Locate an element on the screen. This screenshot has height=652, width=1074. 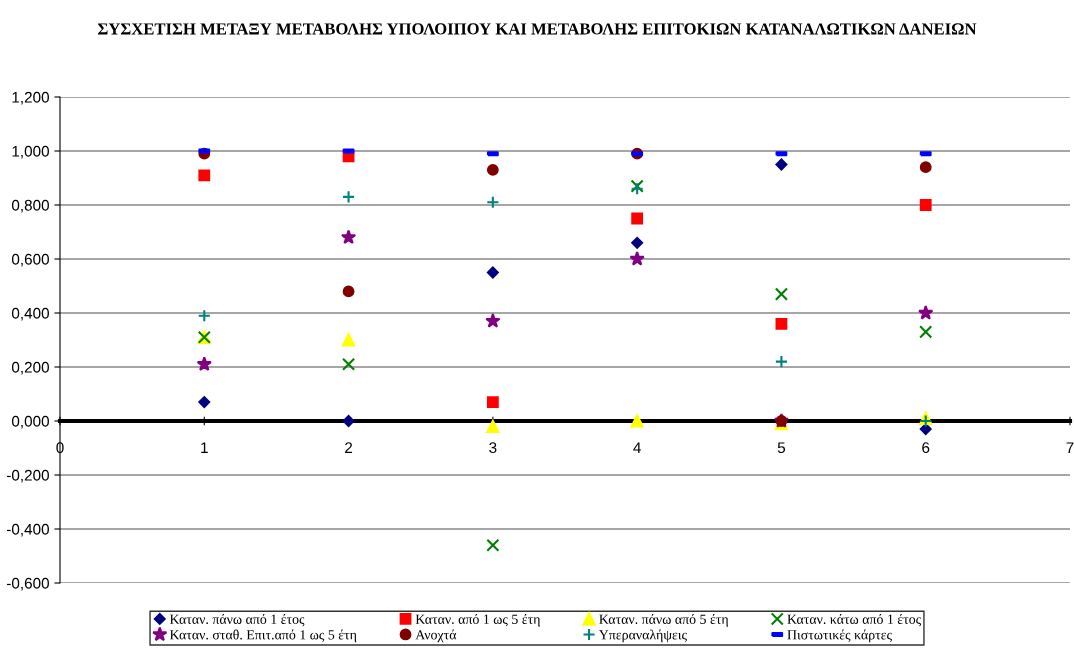
legend-label: Καταν. πάνω από 1 έτος is located at coordinates (237, 620).